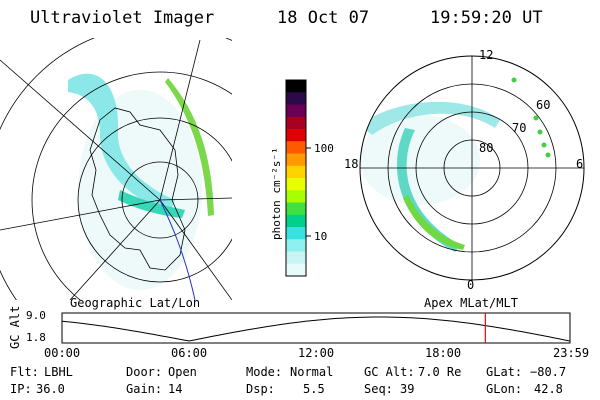  I want to click on gain-value: 14, so click(175, 389).